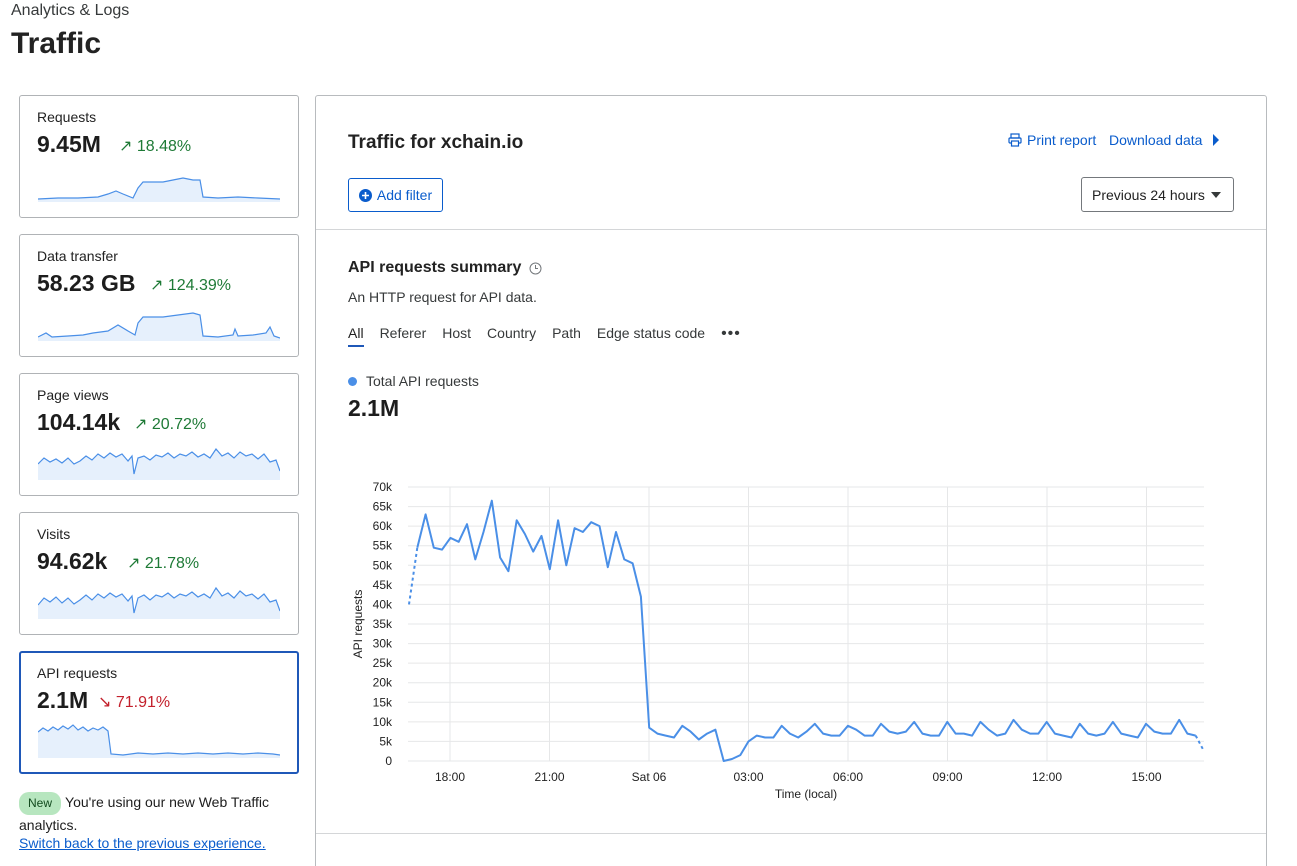  What do you see at coordinates (365, 195) in the screenshot?
I see `plus-circle-icon` at bounding box center [365, 195].